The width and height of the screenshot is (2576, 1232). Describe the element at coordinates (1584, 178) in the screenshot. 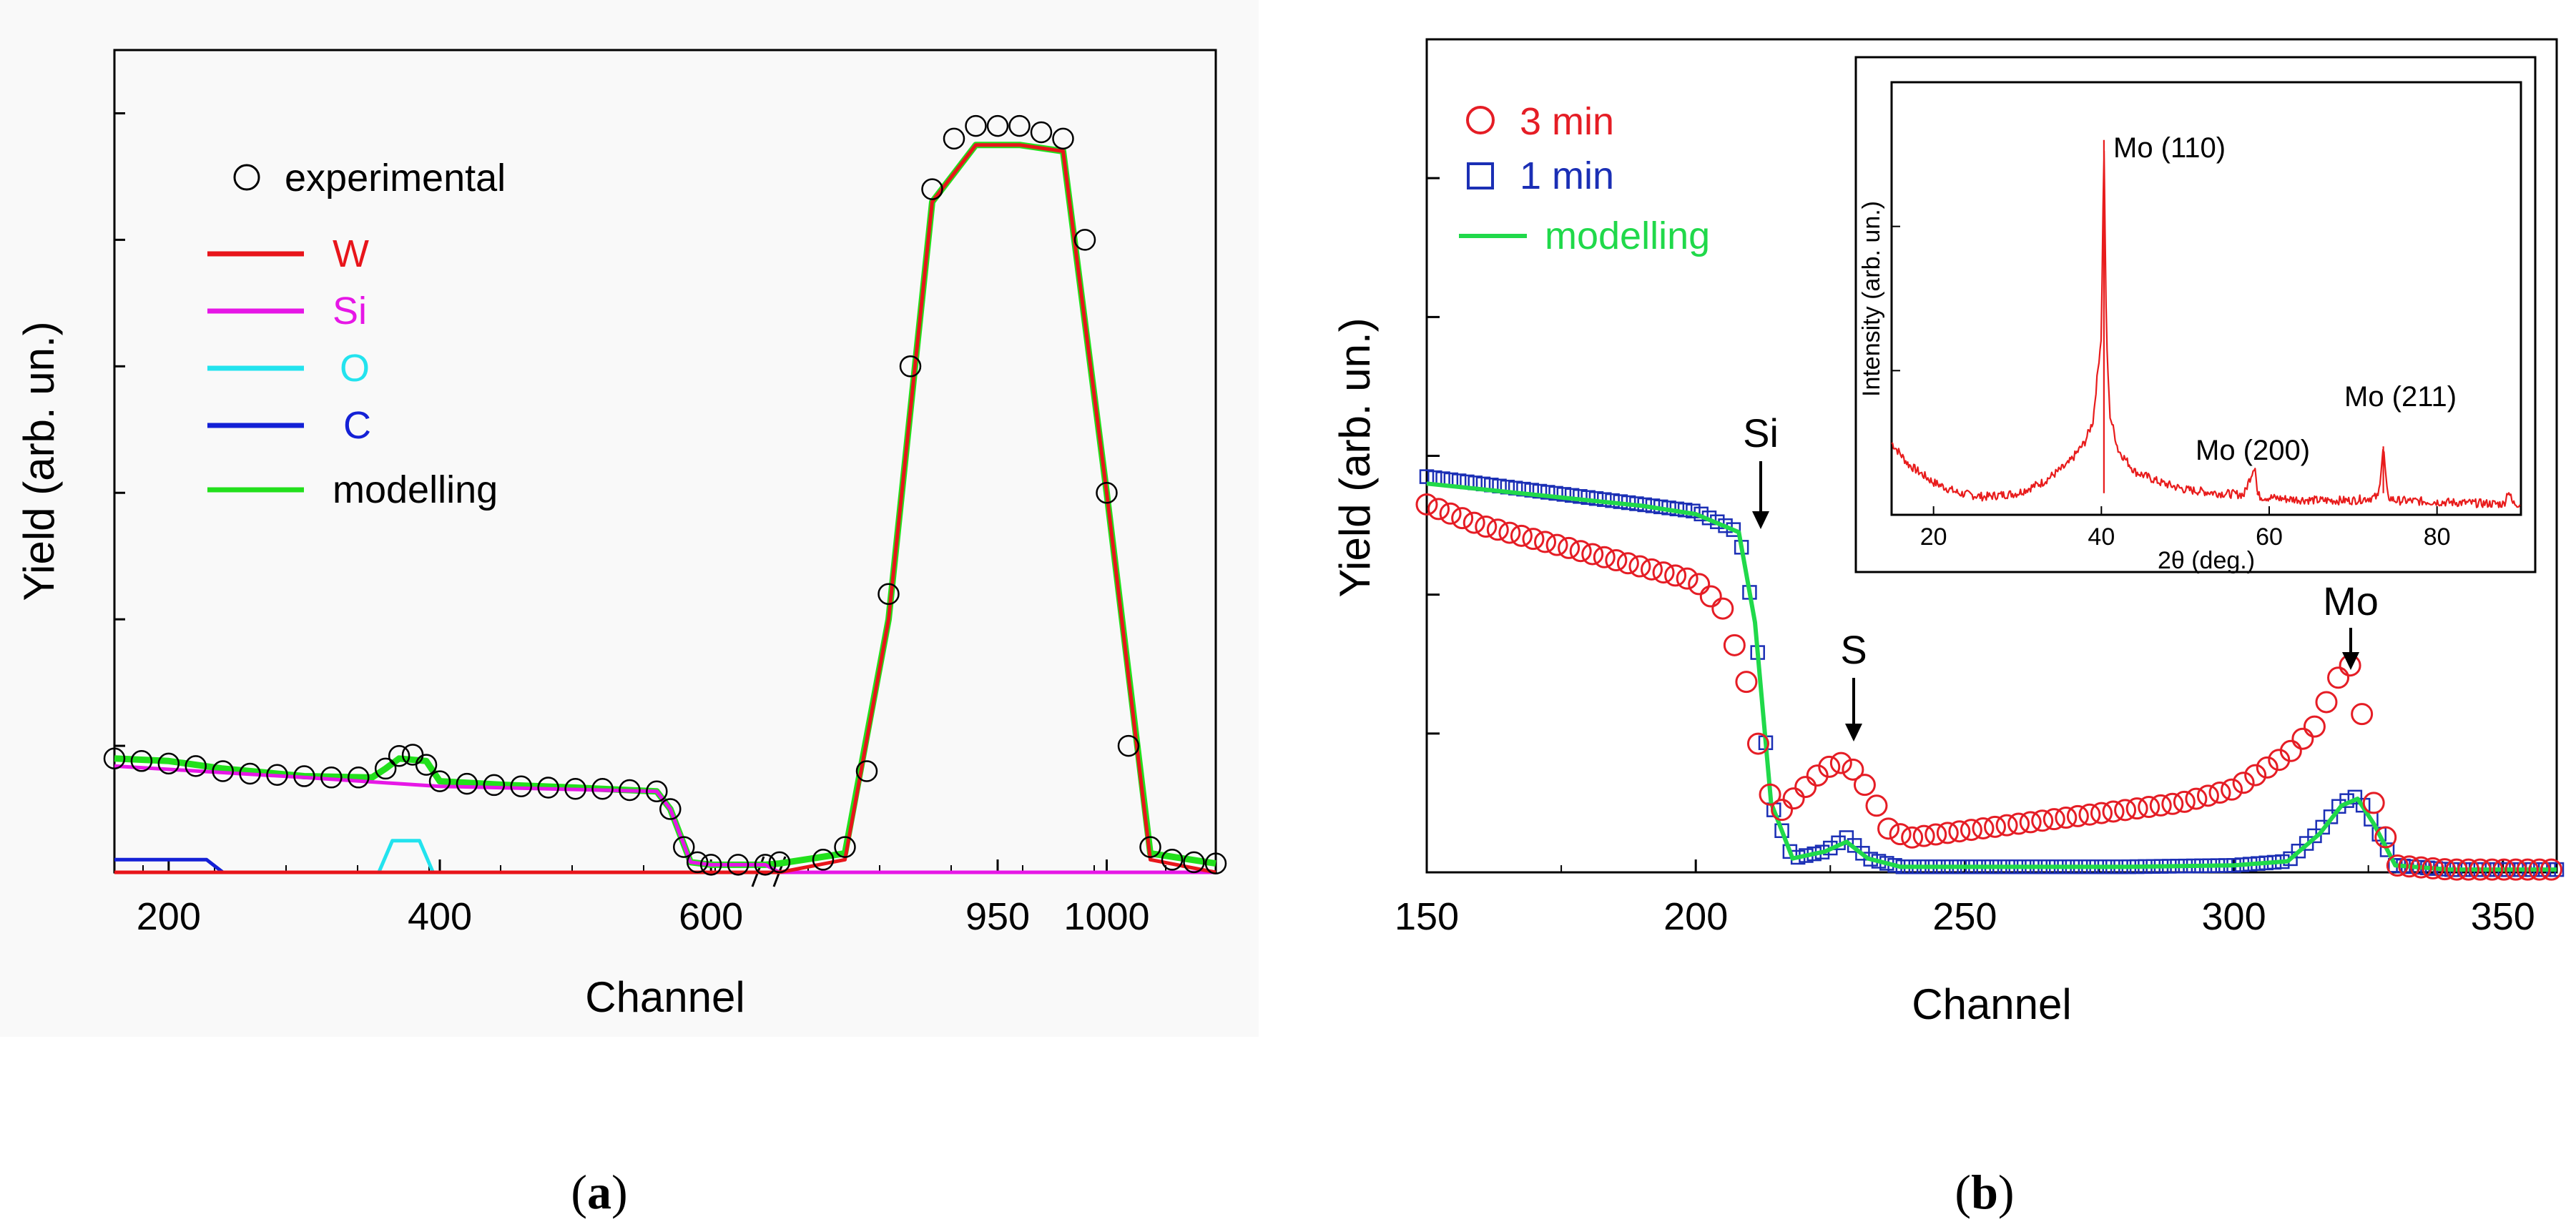

I see `panel-b-legend: 3 min 1 min modelling` at that location.